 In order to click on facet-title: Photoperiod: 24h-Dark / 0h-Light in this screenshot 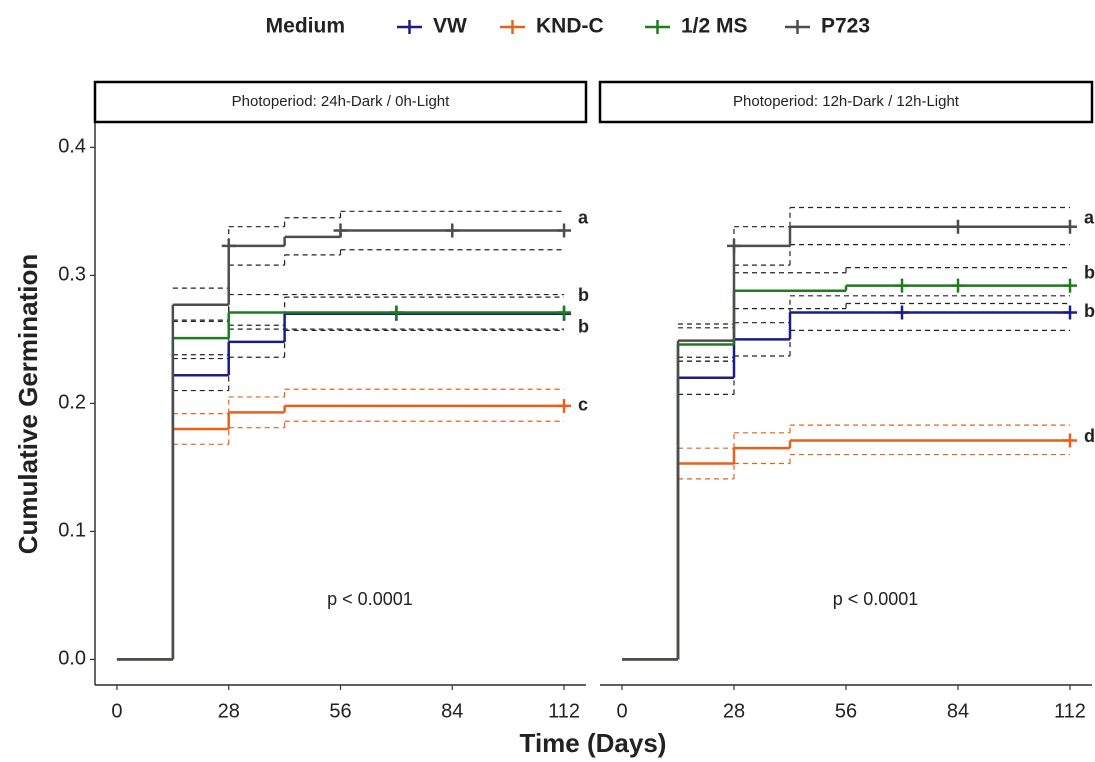, I will do `click(341, 101)`.